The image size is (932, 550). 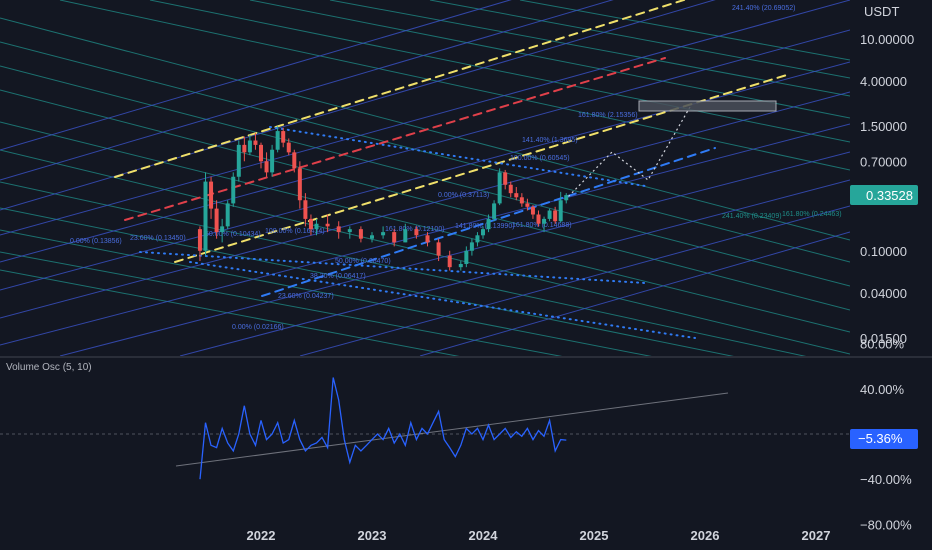 I want to click on osc-value-label: −5.36%, so click(x=880, y=438).